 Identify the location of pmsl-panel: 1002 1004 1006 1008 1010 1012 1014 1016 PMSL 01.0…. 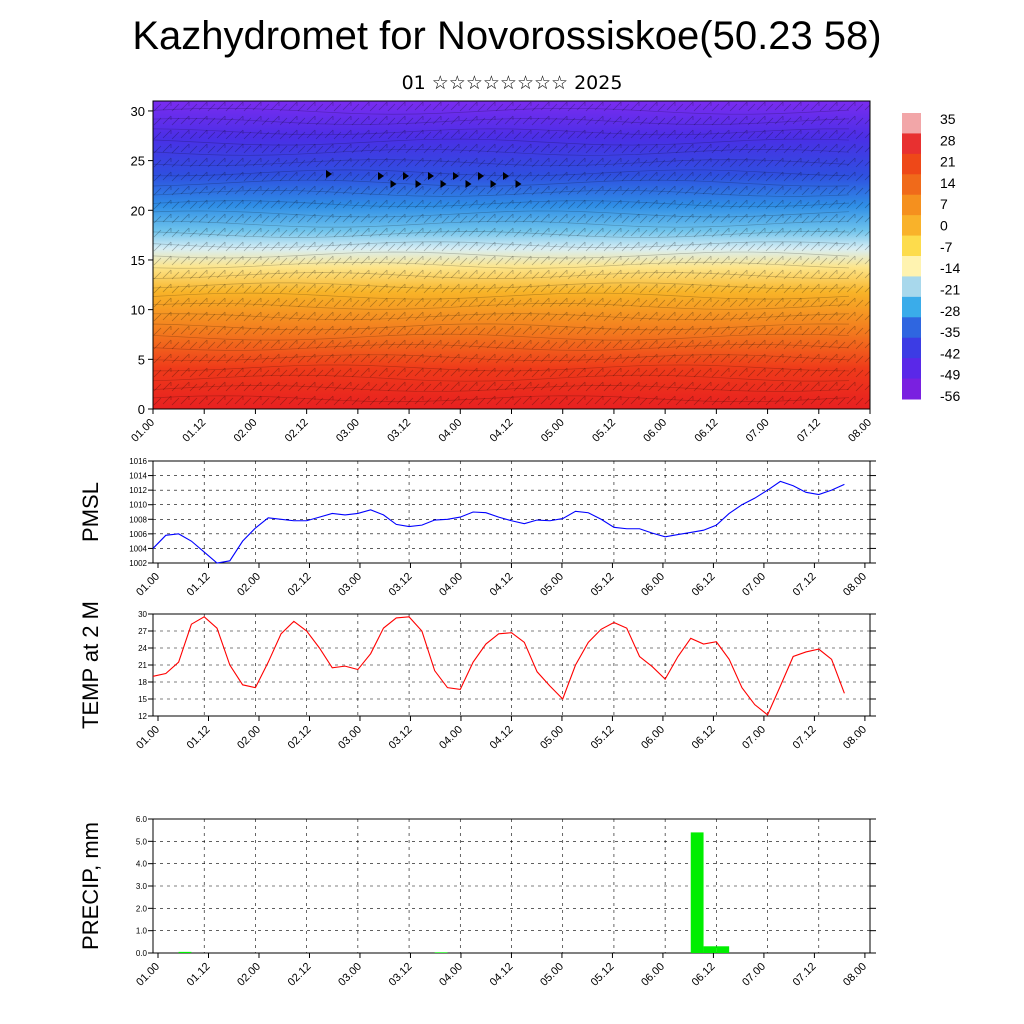
(477, 528).